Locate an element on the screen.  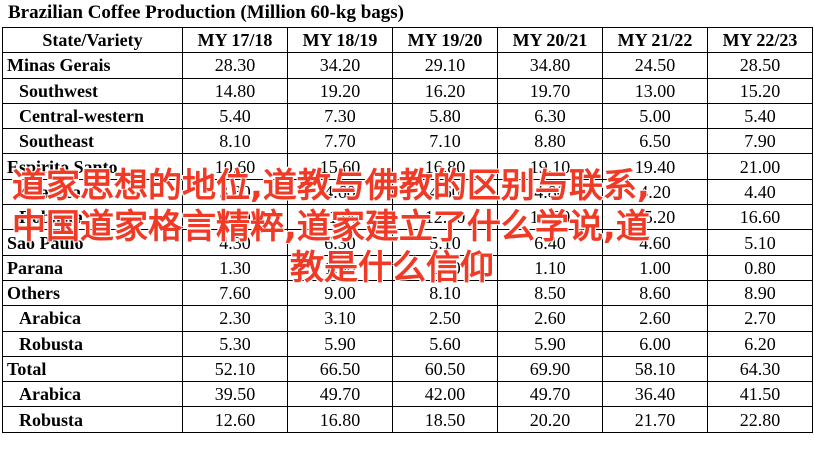
table-row: Parana 1.30 1.00 1.00 1.10 1.00 0.80 is located at coordinates (407, 267).